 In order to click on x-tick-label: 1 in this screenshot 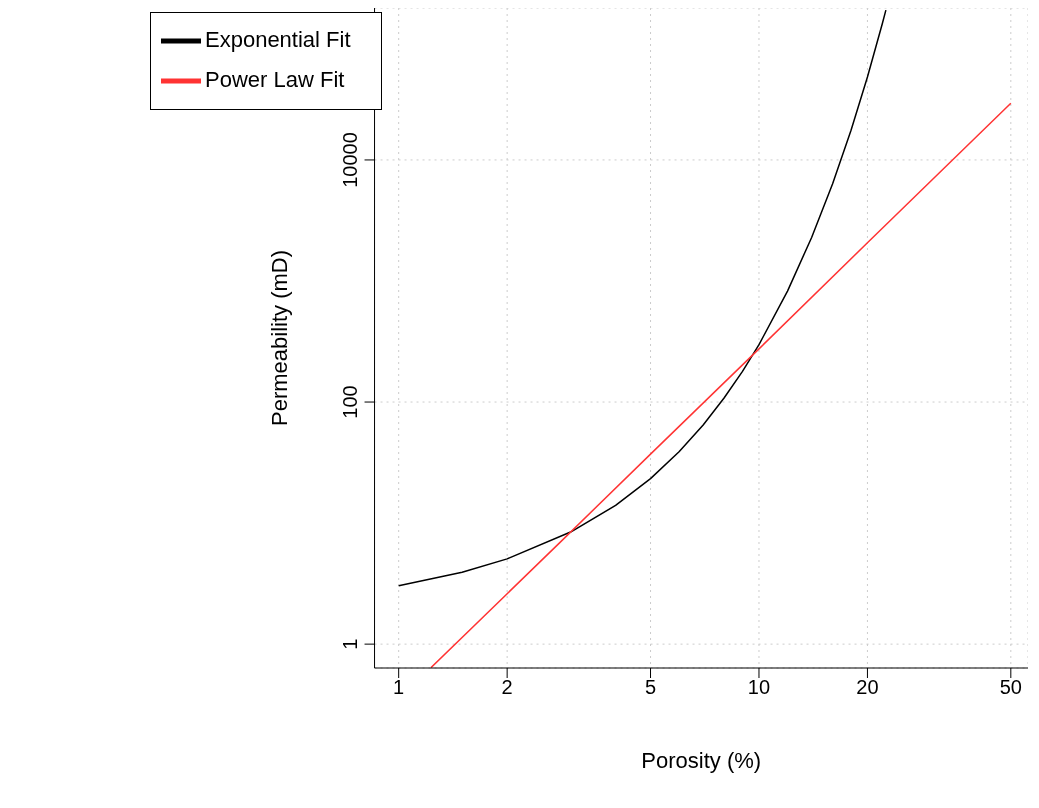, I will do `click(399, 687)`.